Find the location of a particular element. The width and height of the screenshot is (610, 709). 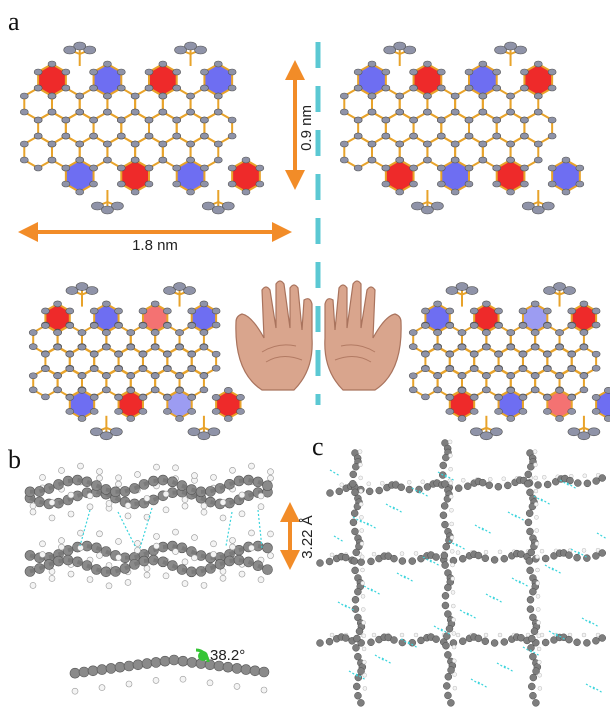

stacking-distance-label: 3.22 Å is located at coordinates (307, 536).